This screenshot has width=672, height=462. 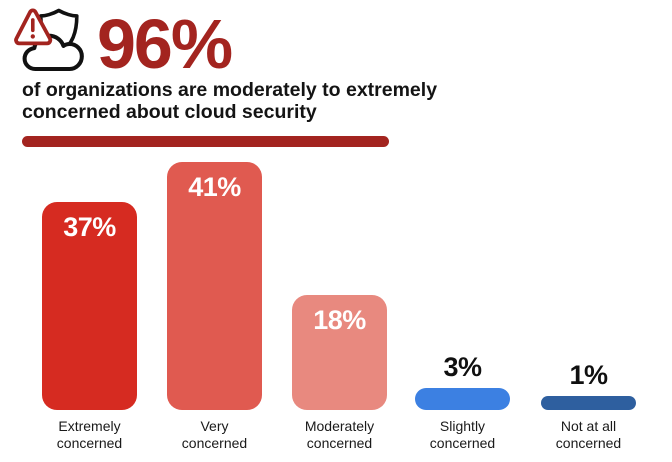 I want to click on bar-value-label: 18%, so click(x=339, y=320).